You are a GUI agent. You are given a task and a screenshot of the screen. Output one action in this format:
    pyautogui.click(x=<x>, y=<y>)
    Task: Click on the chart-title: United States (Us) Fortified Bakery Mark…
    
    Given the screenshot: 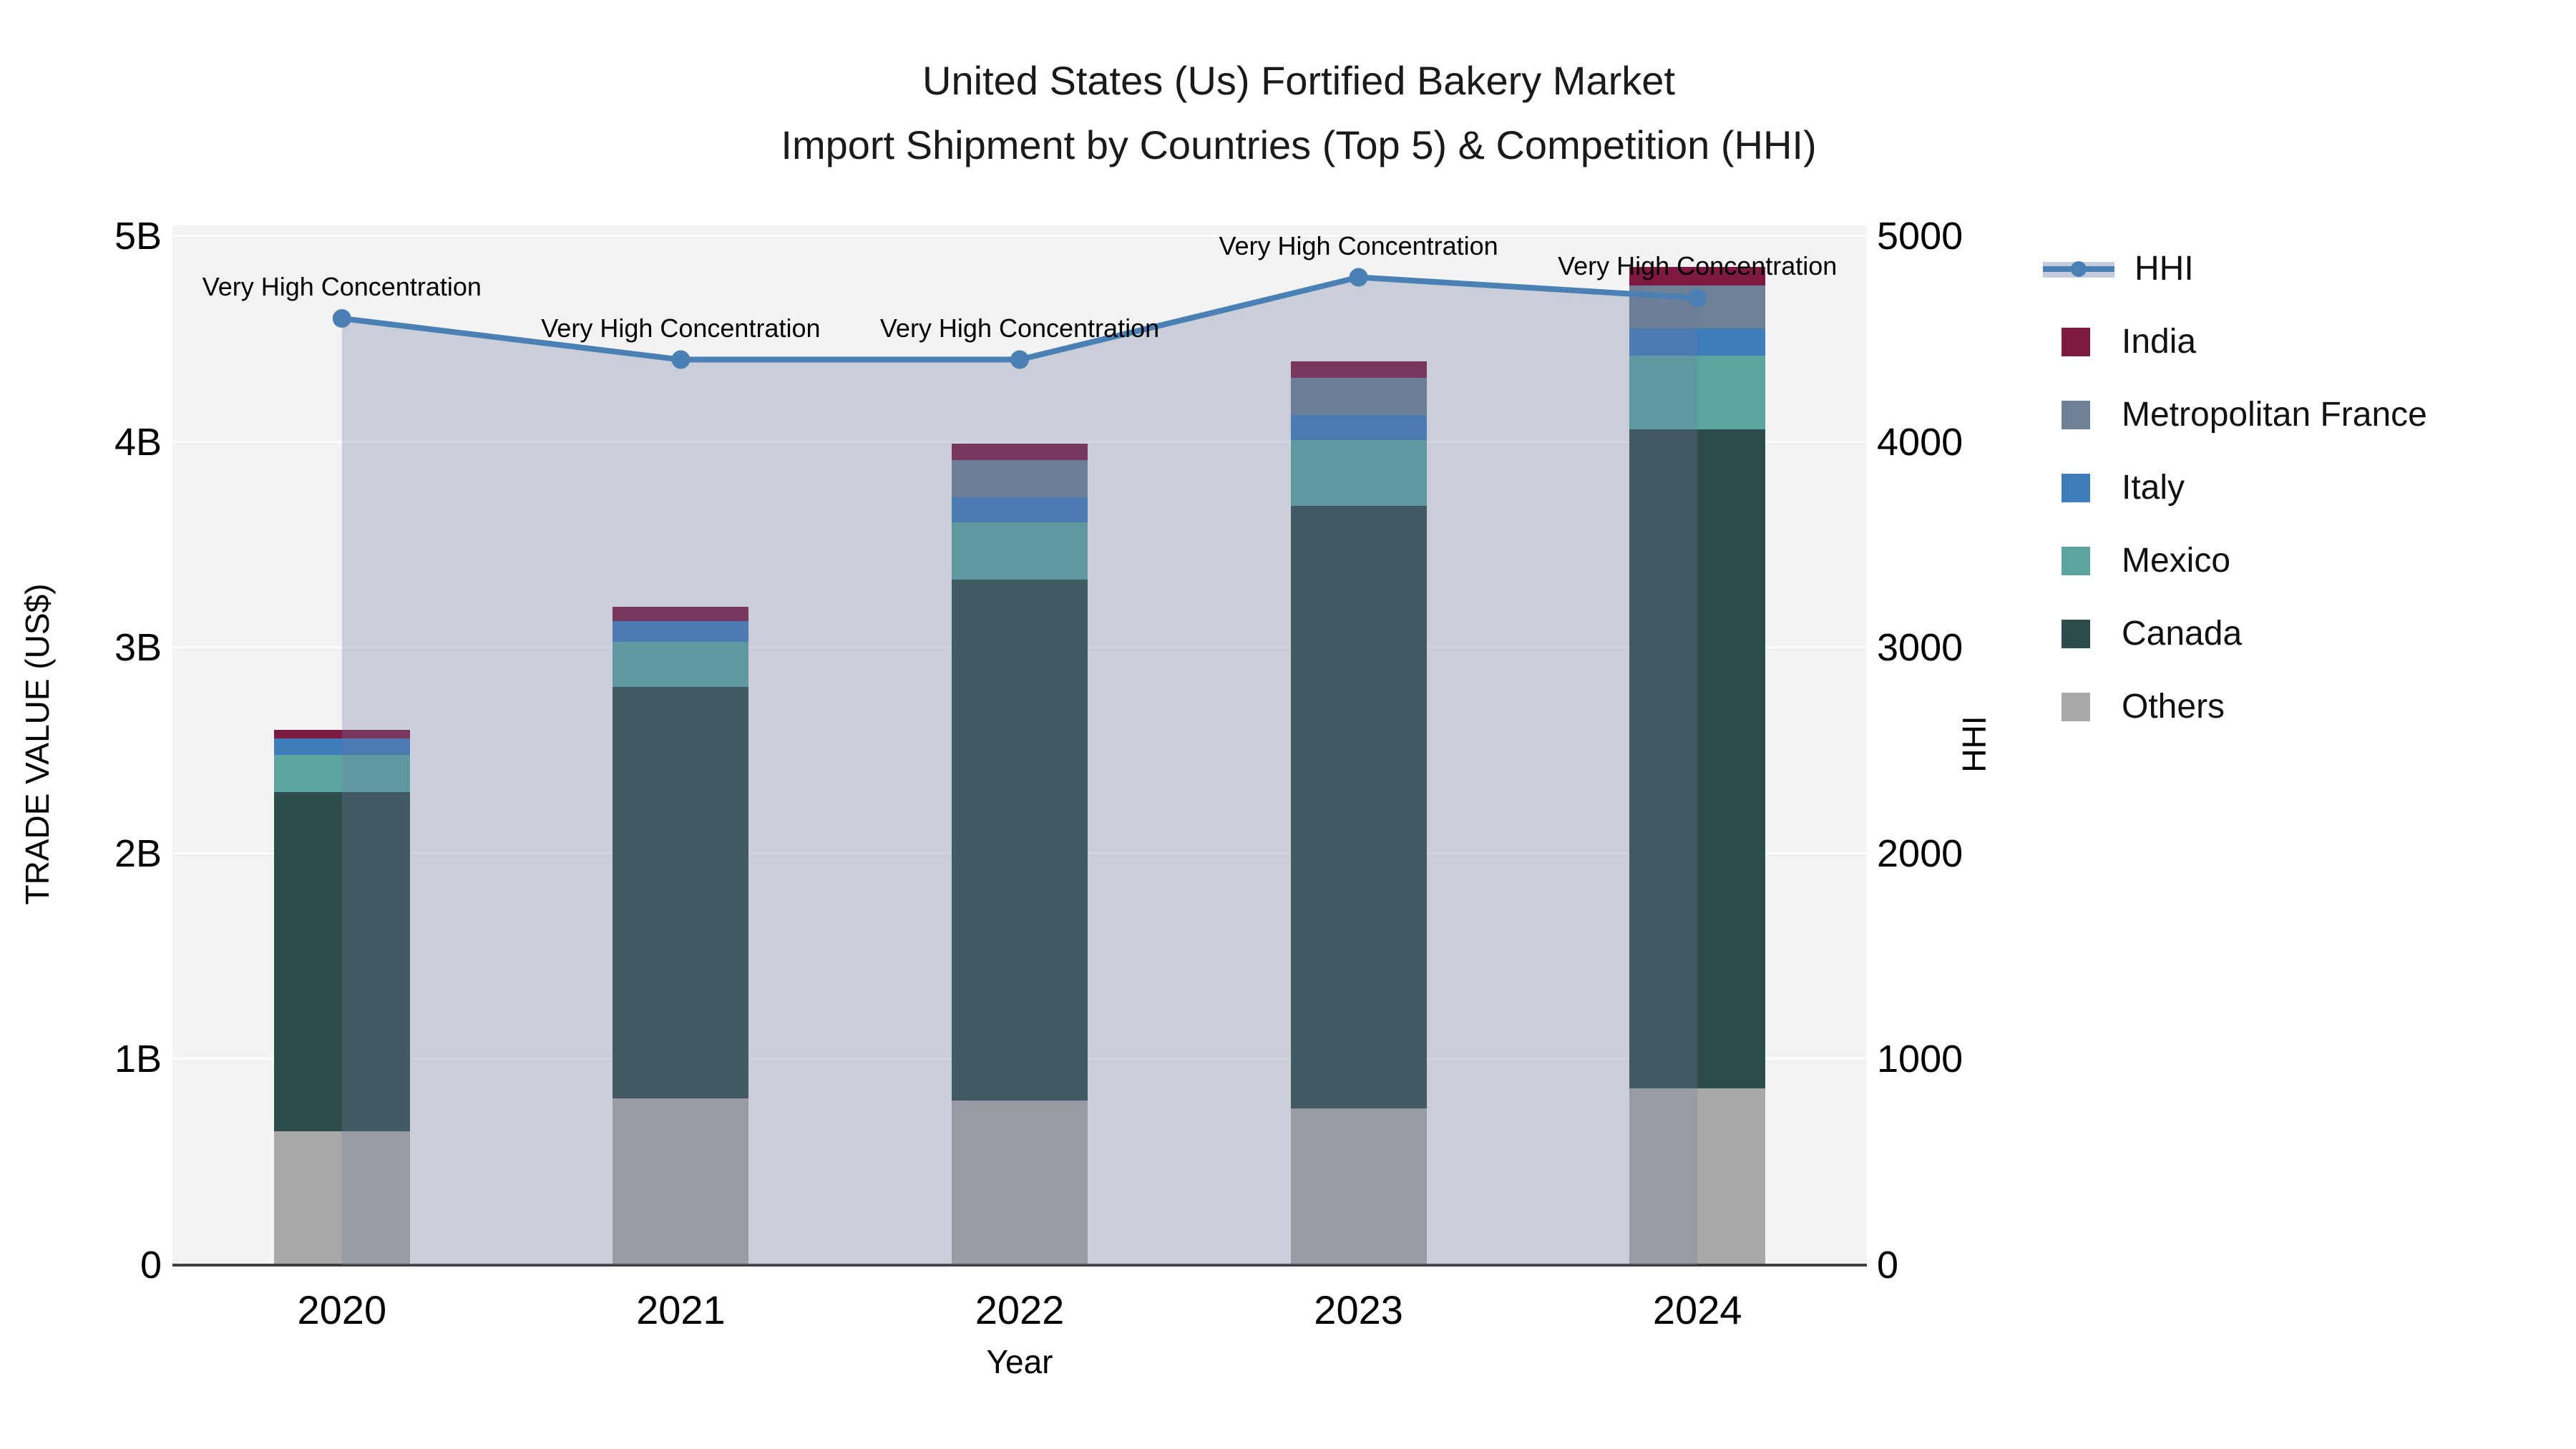 What is the action you would take?
    pyautogui.click(x=1288, y=113)
    